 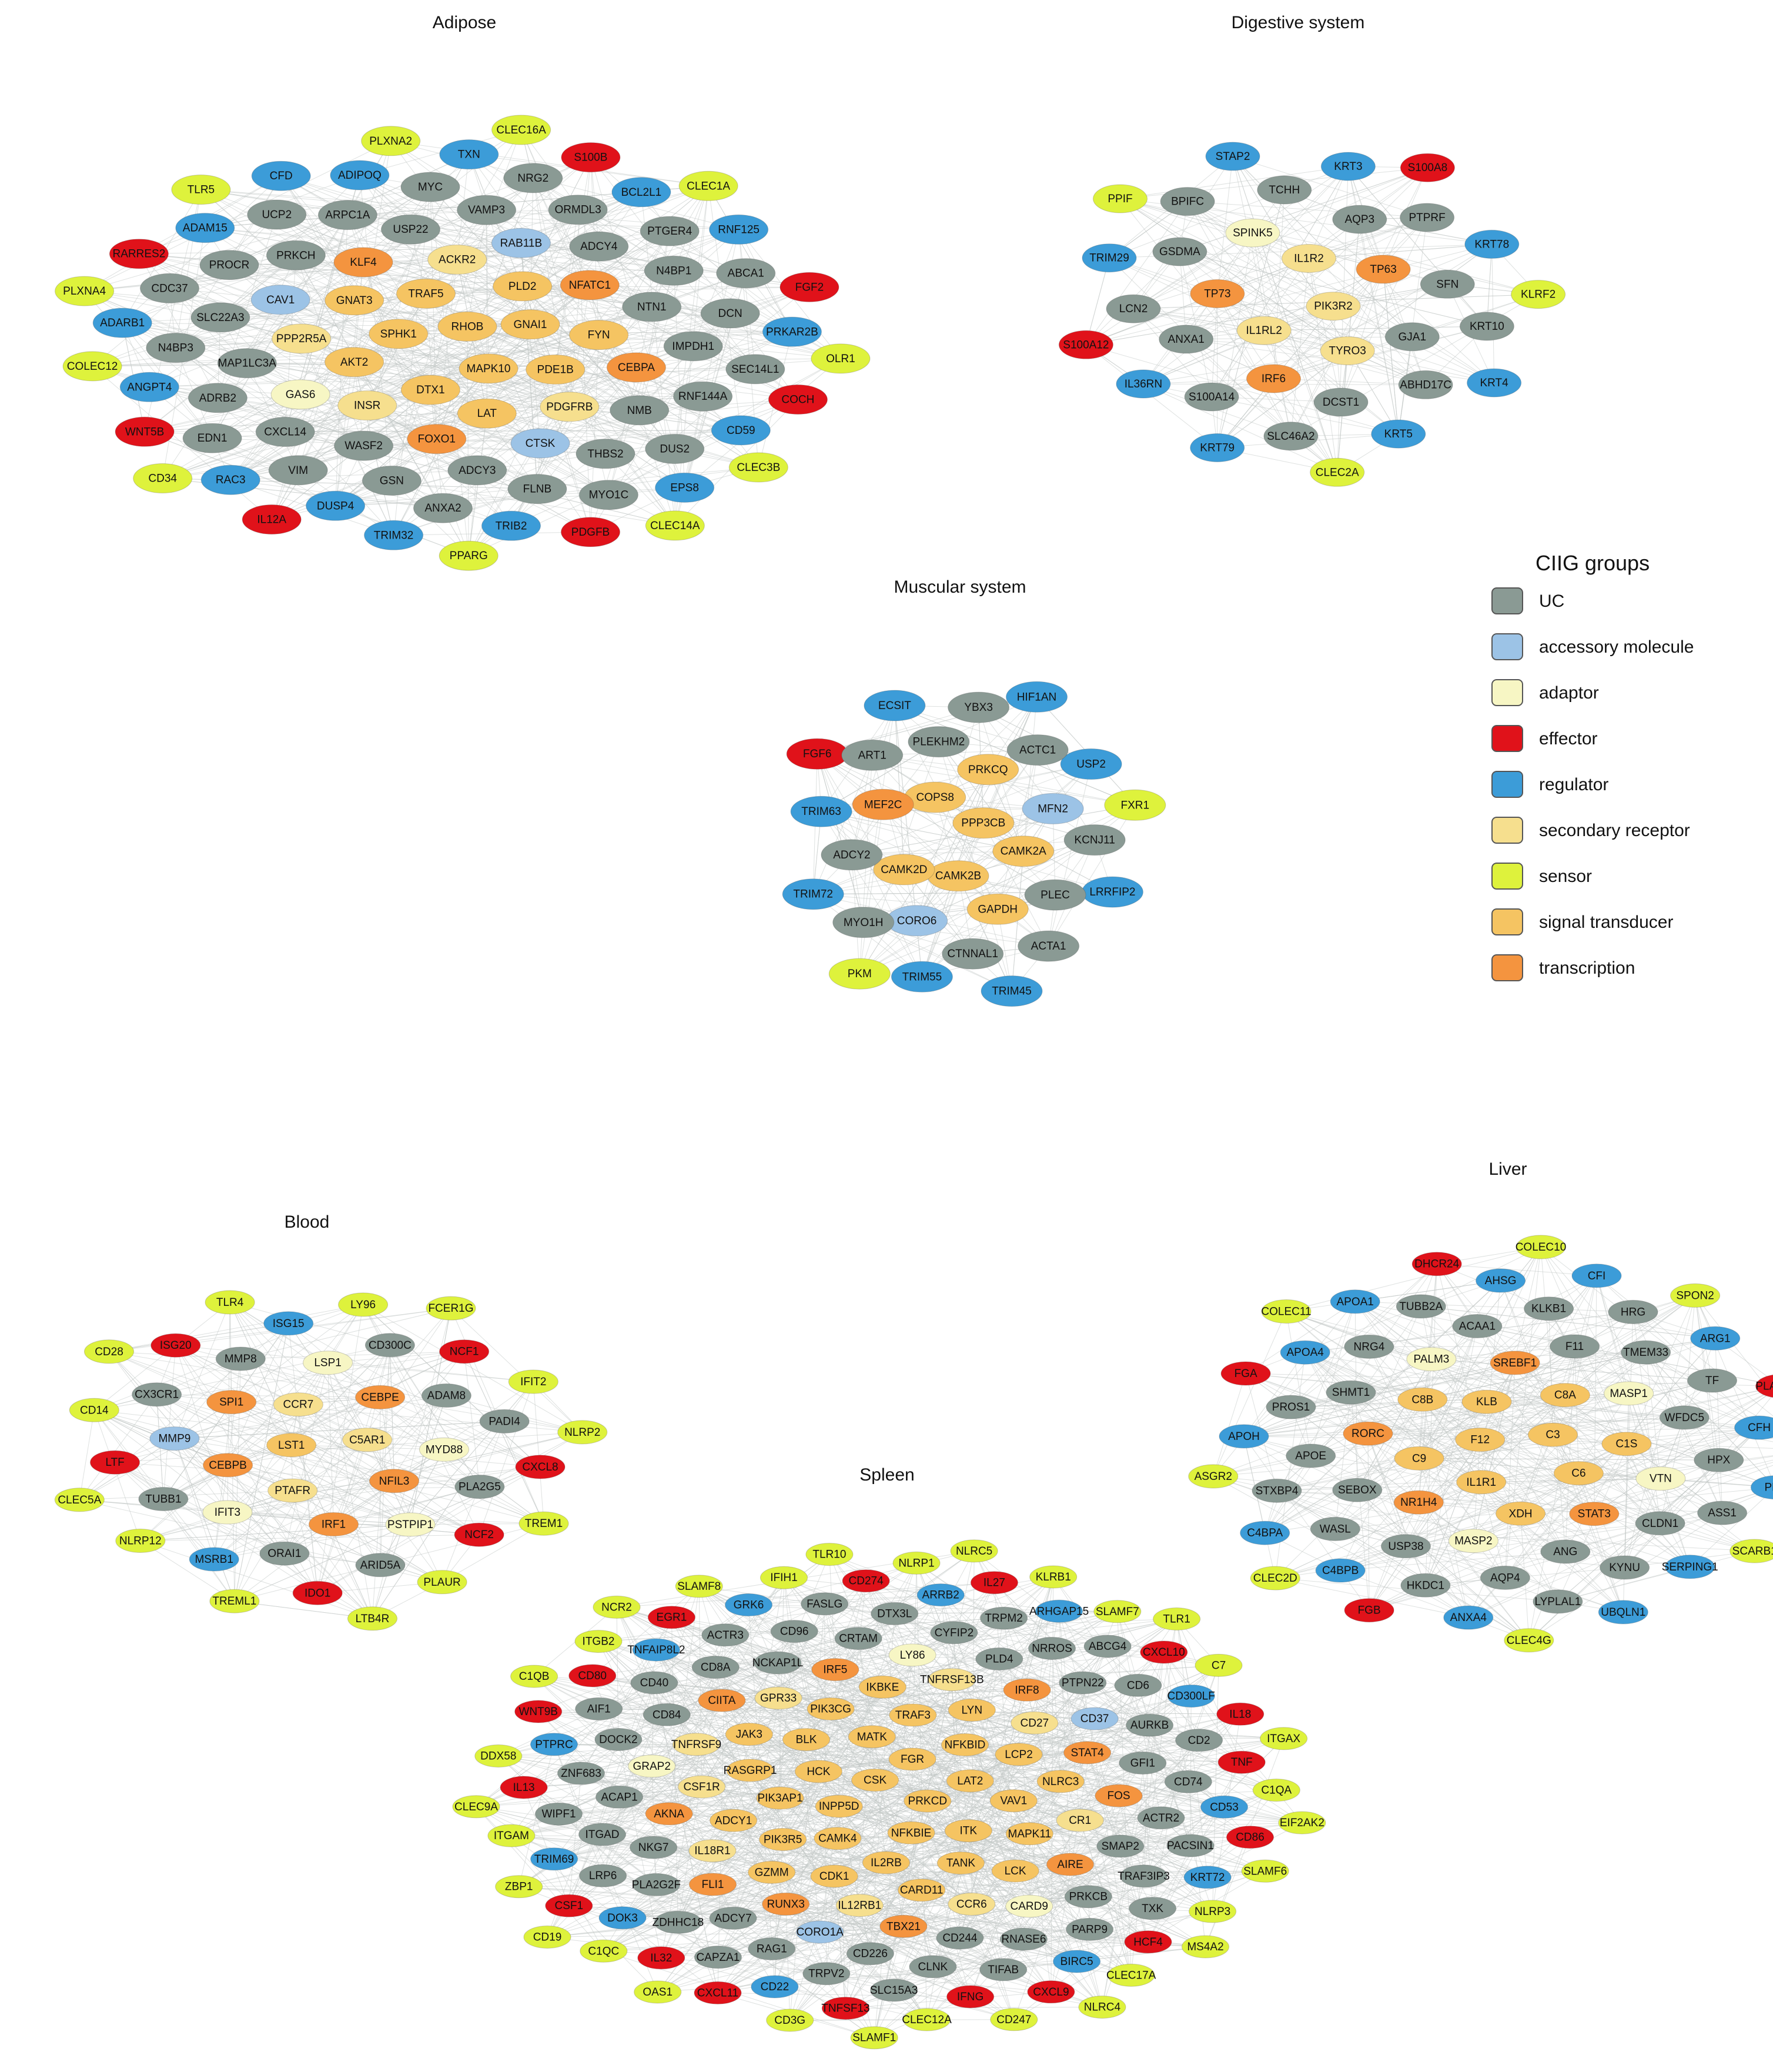 What do you see at coordinates (922, 1891) in the screenshot?
I see `gene-node-card11: CARD11` at bounding box center [922, 1891].